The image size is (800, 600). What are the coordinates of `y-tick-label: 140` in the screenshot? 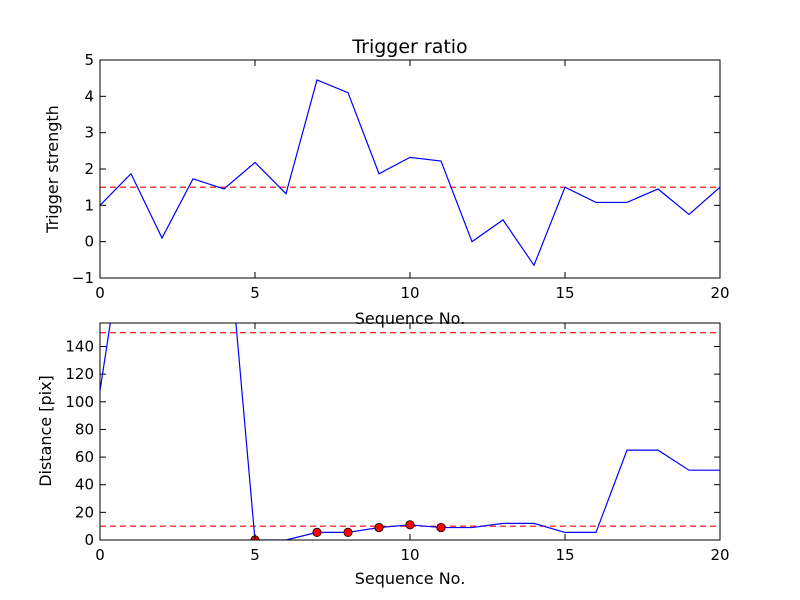 It's located at (79, 346).